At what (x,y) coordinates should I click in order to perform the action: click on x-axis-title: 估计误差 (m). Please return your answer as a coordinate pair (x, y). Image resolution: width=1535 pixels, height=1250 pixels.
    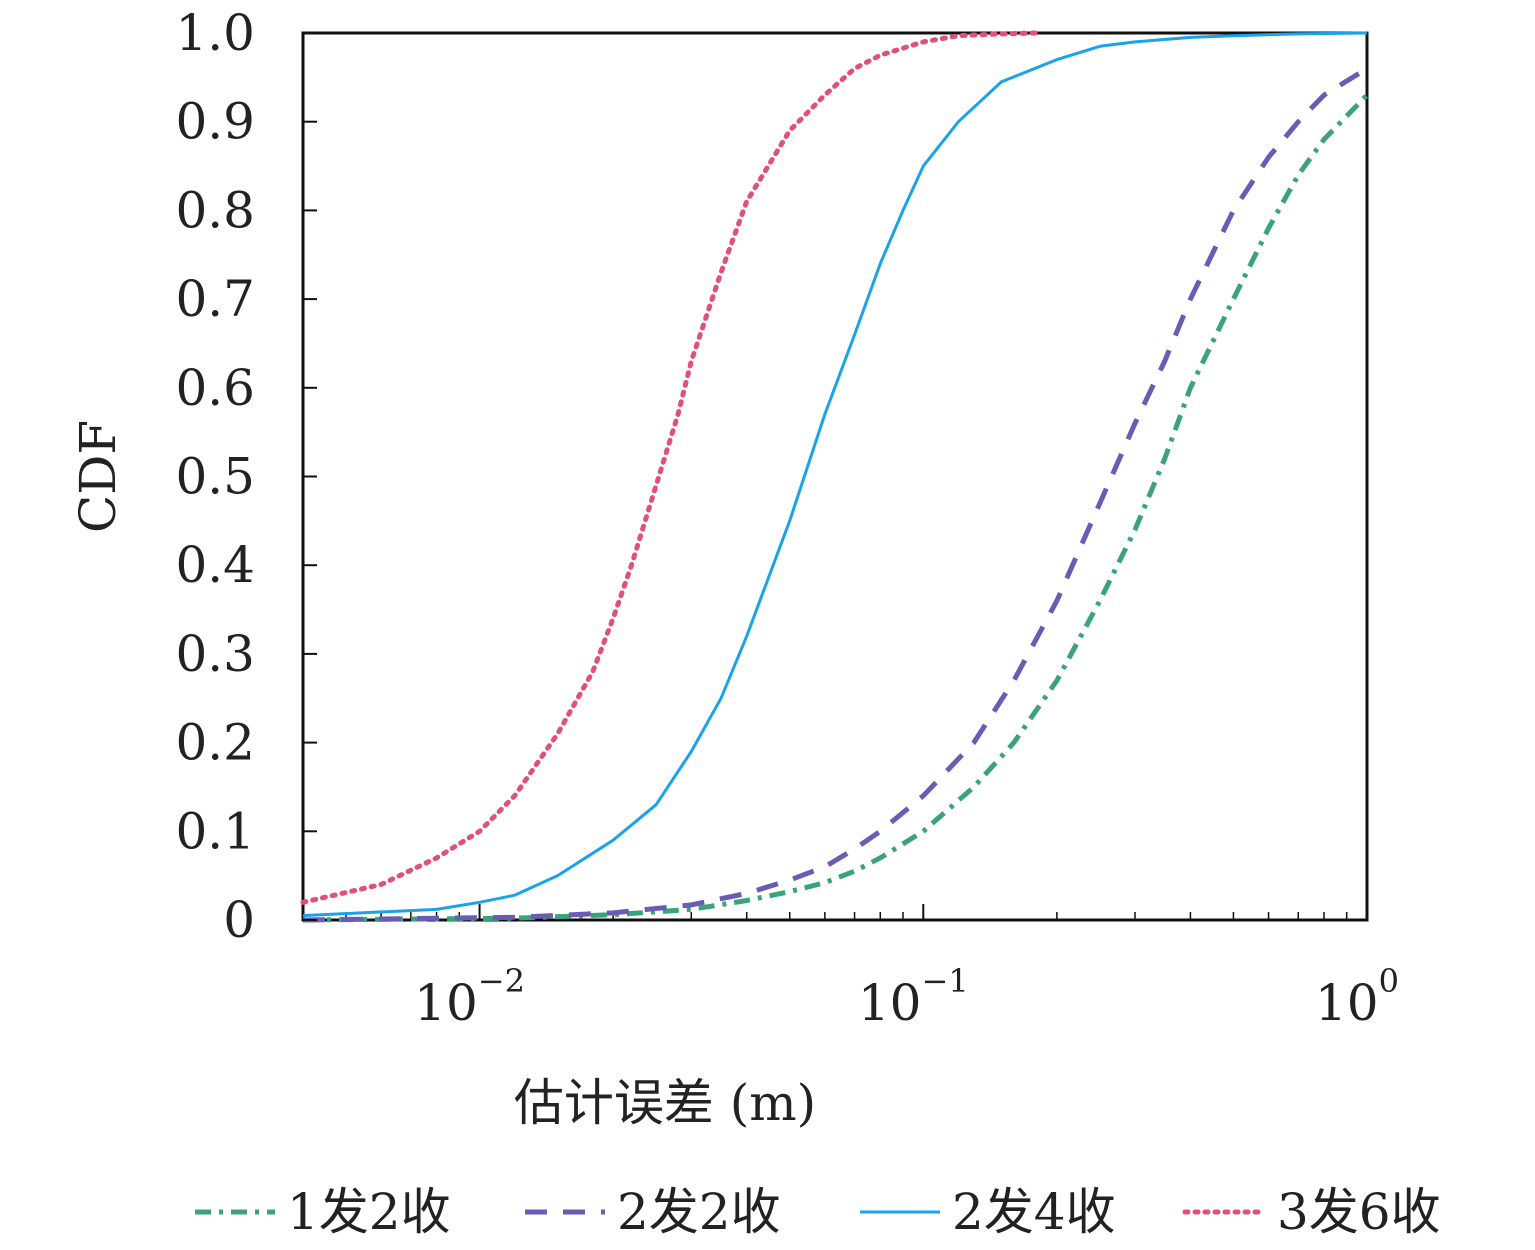
    Looking at the image, I should click on (665, 1103).